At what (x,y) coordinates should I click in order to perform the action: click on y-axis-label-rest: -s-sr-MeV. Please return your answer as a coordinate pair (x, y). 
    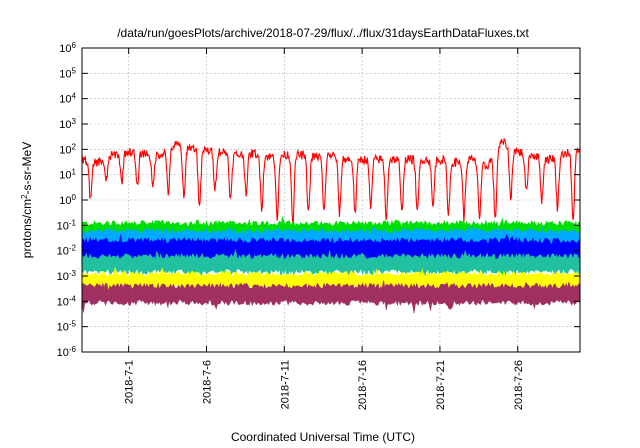
    Looking at the image, I should click on (27, 168).